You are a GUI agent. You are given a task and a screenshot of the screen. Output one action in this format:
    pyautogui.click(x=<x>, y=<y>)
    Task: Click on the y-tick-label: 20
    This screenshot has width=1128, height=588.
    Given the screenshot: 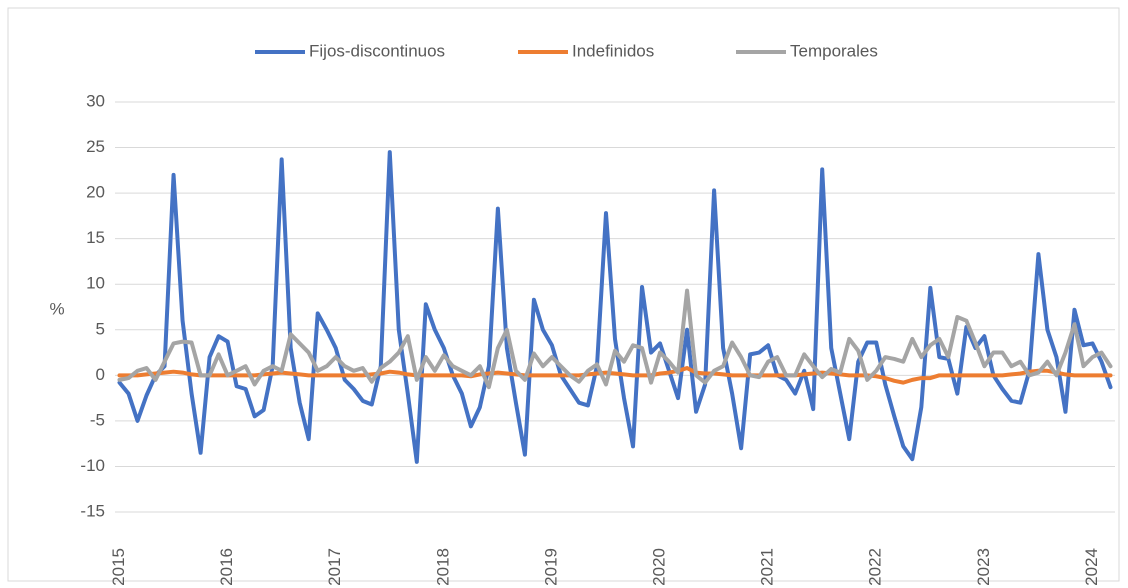 What is the action you would take?
    pyautogui.click(x=95, y=192)
    